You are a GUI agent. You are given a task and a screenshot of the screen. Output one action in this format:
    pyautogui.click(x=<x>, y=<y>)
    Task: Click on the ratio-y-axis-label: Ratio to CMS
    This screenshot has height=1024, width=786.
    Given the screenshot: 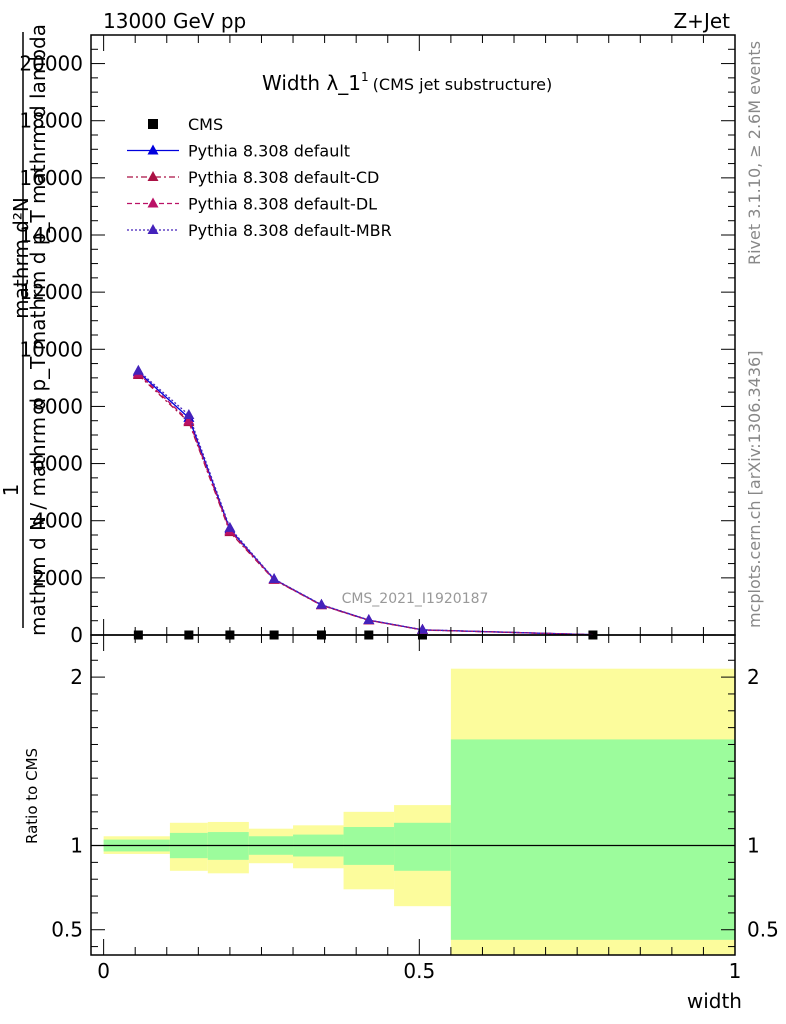 What is the action you would take?
    pyautogui.click(x=32, y=796)
    